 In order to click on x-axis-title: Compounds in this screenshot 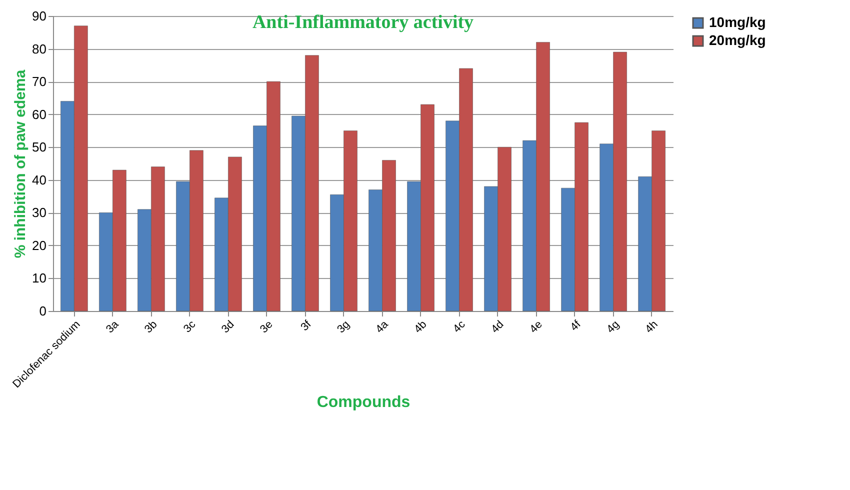, I will do `click(363, 402)`.